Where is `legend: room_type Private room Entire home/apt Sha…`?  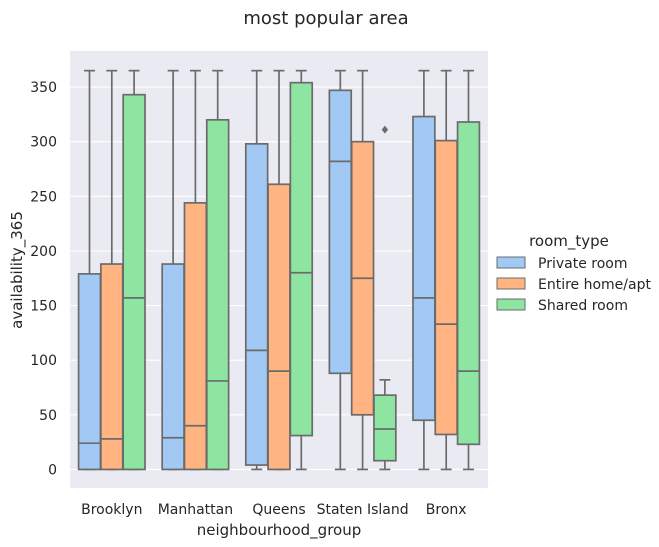 legend: room_type Private room Entire home/apt Sha… is located at coordinates (573, 273).